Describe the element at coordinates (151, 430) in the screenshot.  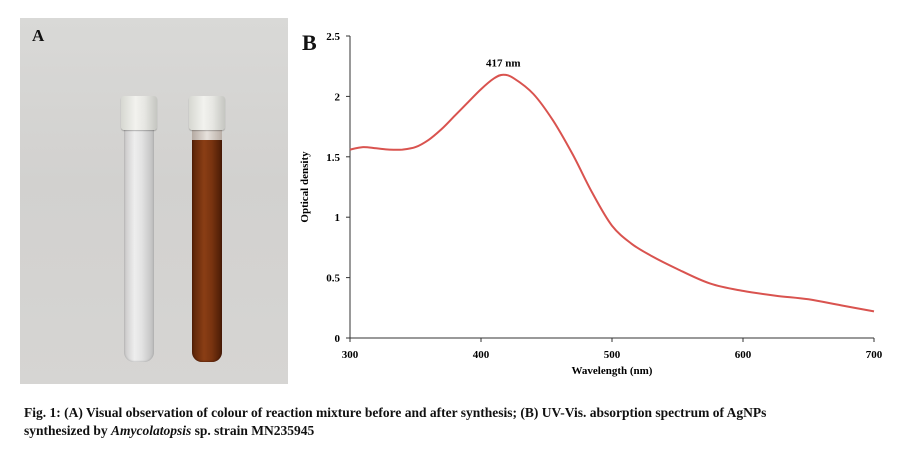
I see `species-name: Amycolatopsis` at that location.